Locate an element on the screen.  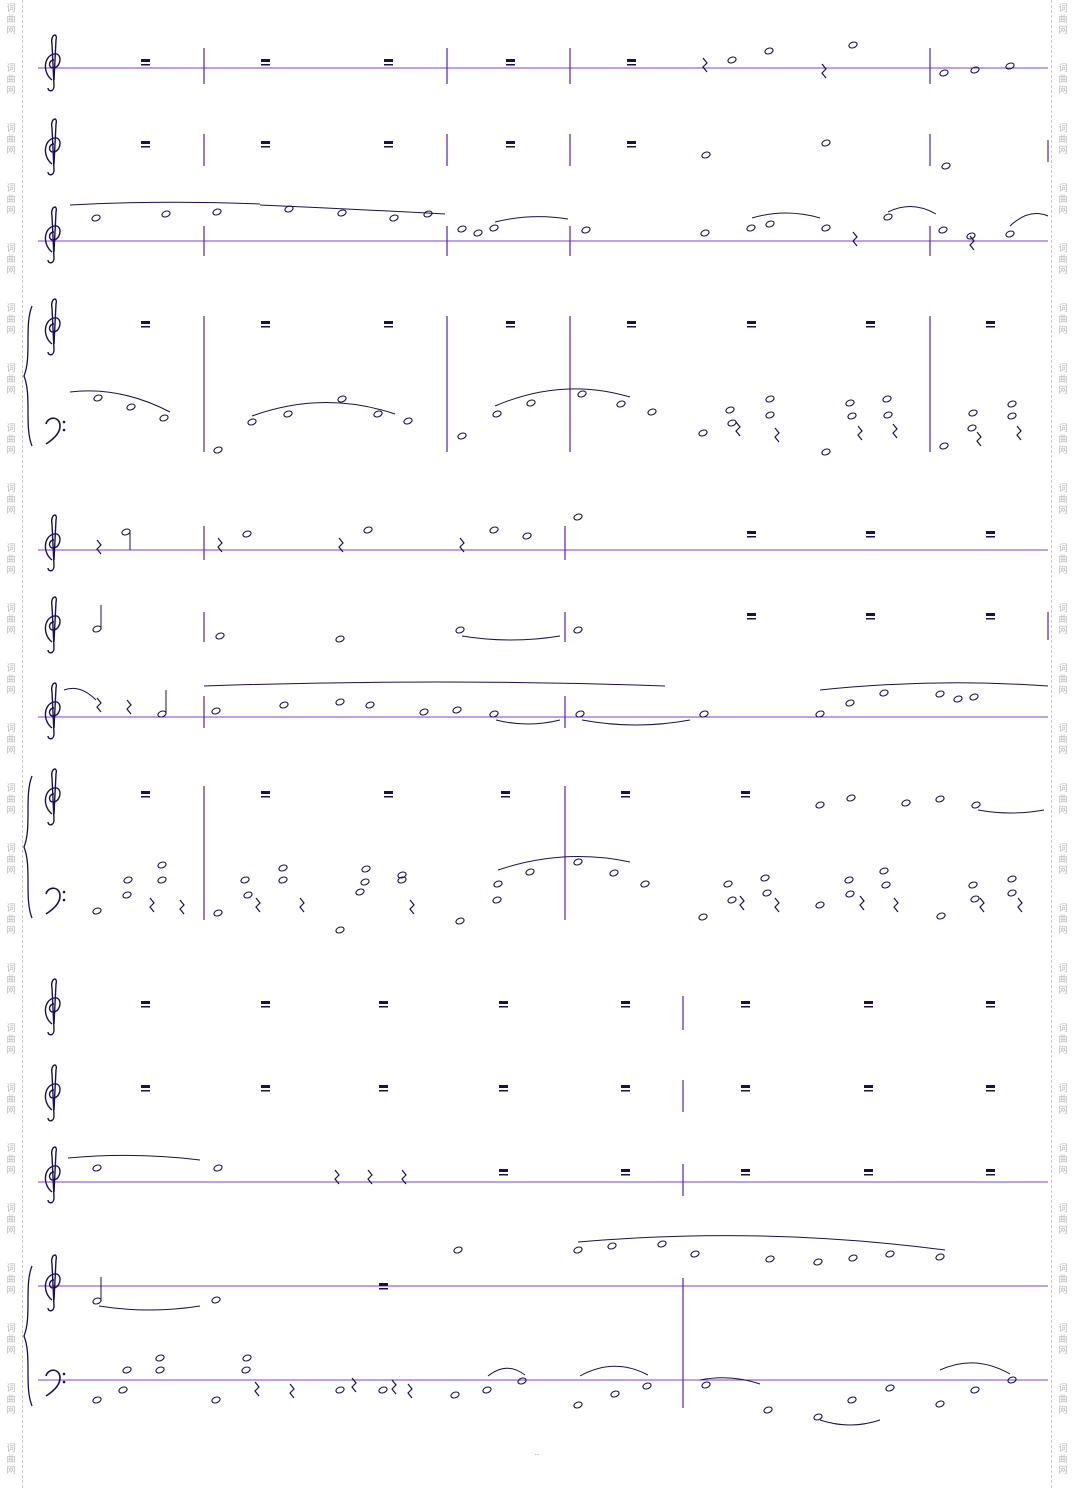
brace-icon is located at coordinates (28, 376).